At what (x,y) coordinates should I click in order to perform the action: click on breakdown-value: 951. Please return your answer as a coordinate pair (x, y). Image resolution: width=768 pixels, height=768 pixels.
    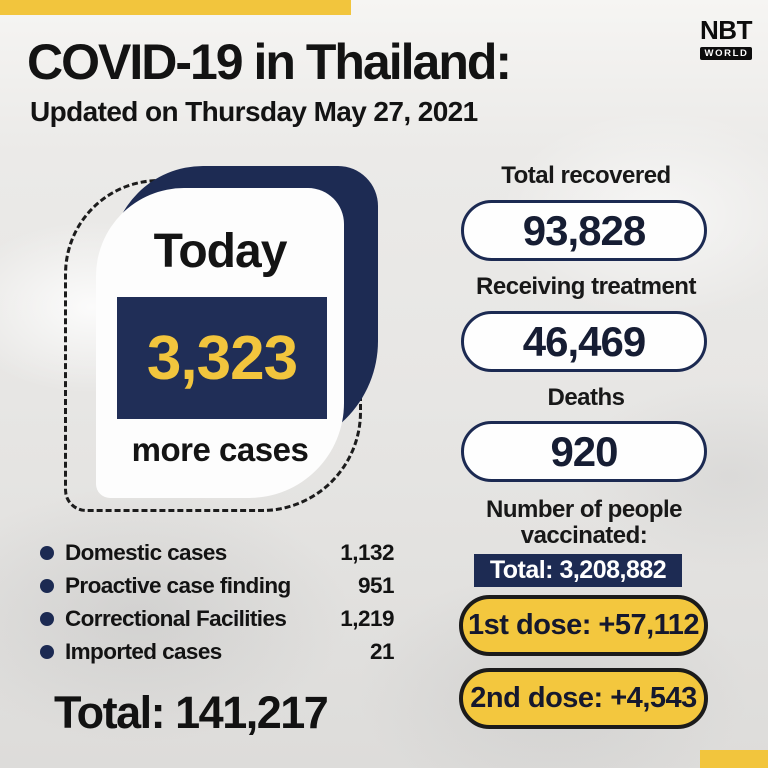
    Looking at the image, I should click on (376, 585).